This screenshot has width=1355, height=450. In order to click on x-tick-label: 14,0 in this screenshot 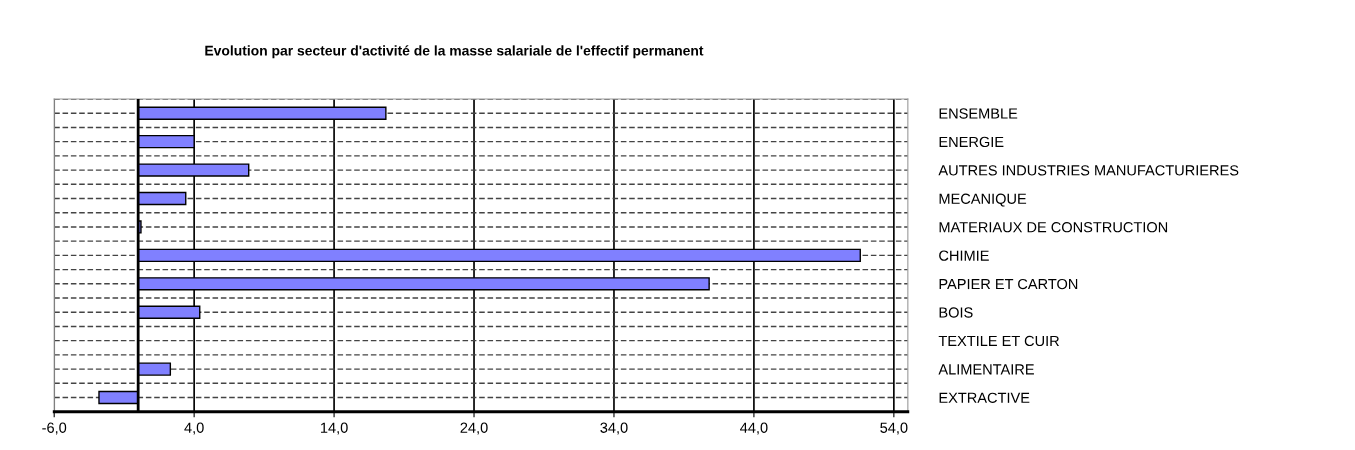, I will do `click(334, 428)`.